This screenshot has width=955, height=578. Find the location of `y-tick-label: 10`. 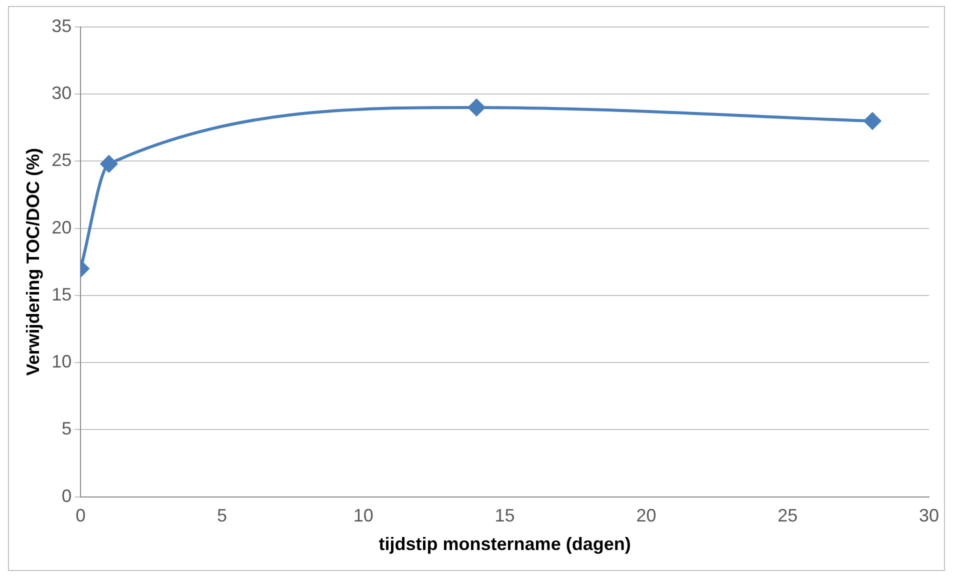

y-tick-label: 10 is located at coordinates (62, 362).